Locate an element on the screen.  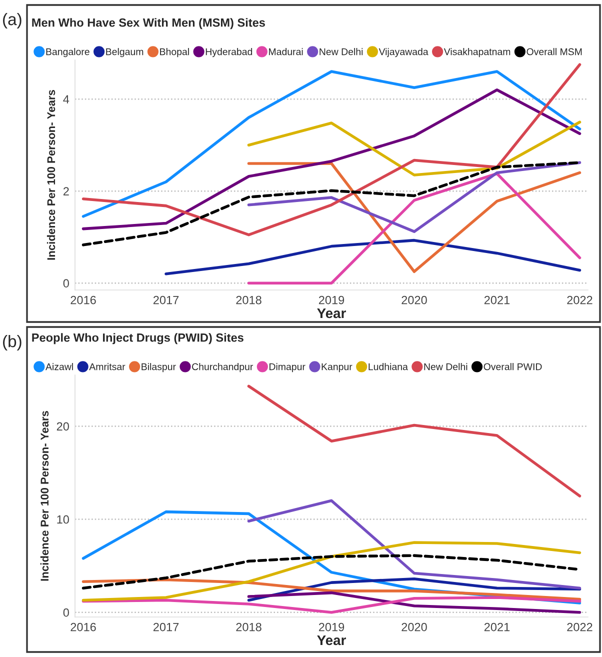
legend-label: Visakhapatnam is located at coordinates (477, 53).